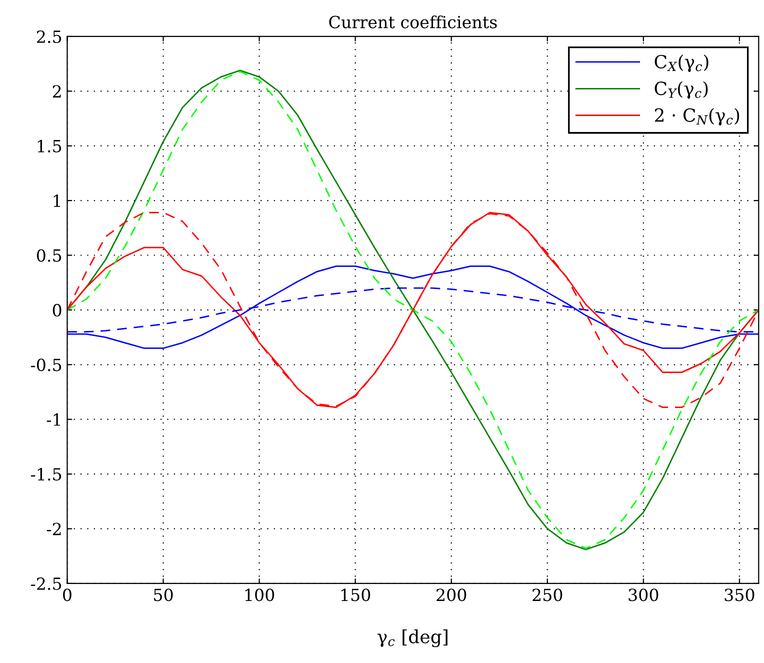 The height and width of the screenshot is (663, 764). I want to click on y-tick-label: 1, so click(57, 200).